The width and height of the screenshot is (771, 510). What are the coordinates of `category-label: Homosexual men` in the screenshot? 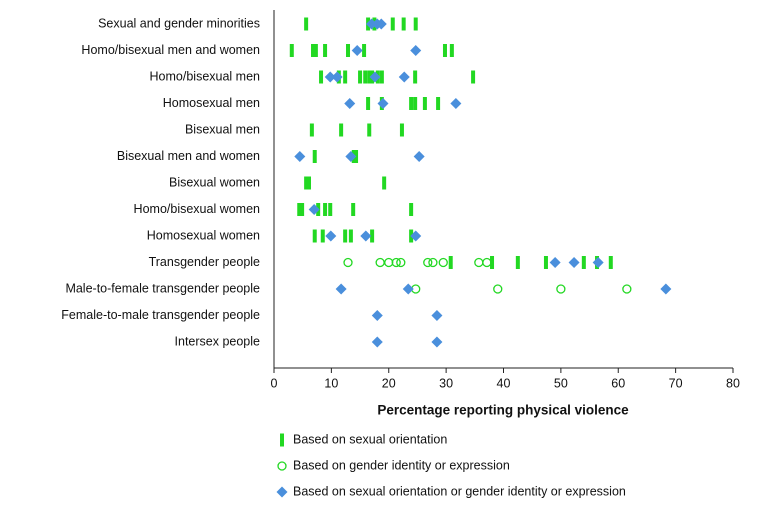 It's located at (211, 103).